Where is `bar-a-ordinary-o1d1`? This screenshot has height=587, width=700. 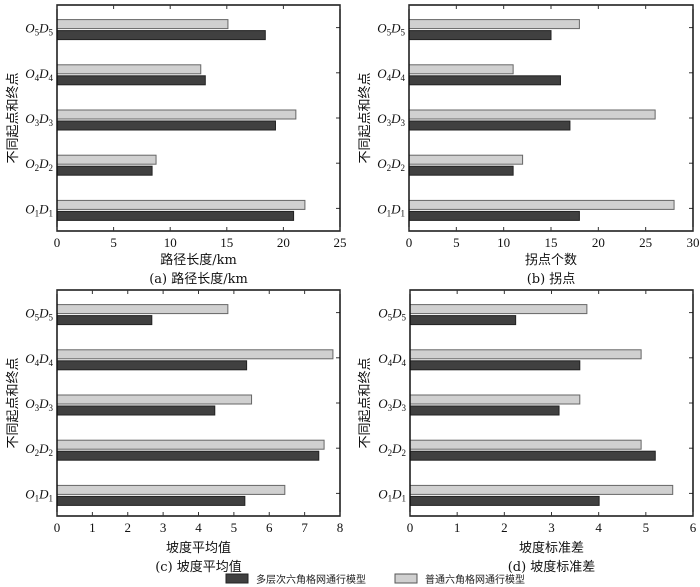 bar-a-ordinary-o1d1 is located at coordinates (181, 204).